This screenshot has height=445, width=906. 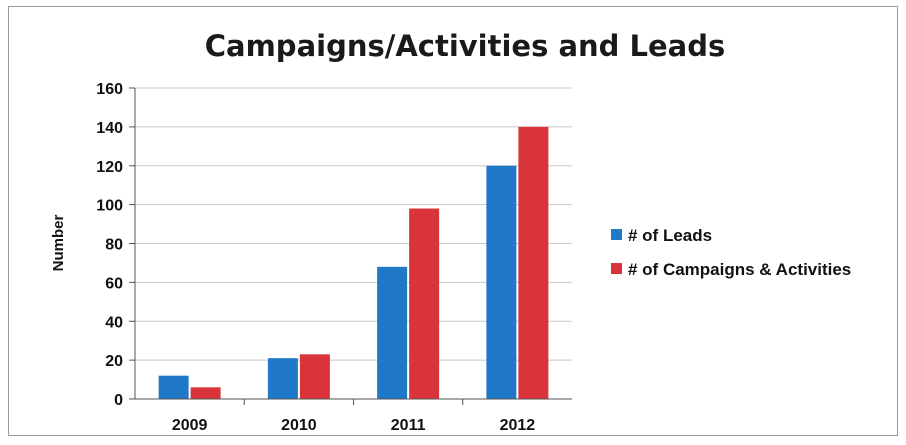 What do you see at coordinates (114, 283) in the screenshot?
I see `y-tick-label: 60` at bounding box center [114, 283].